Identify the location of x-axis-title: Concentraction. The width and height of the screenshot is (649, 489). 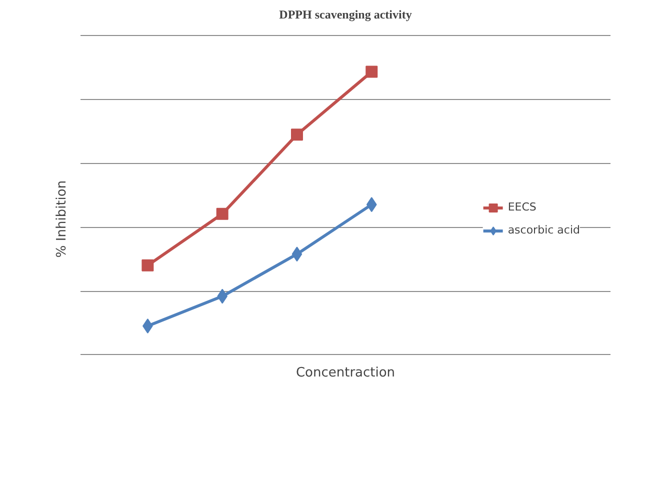
(346, 373).